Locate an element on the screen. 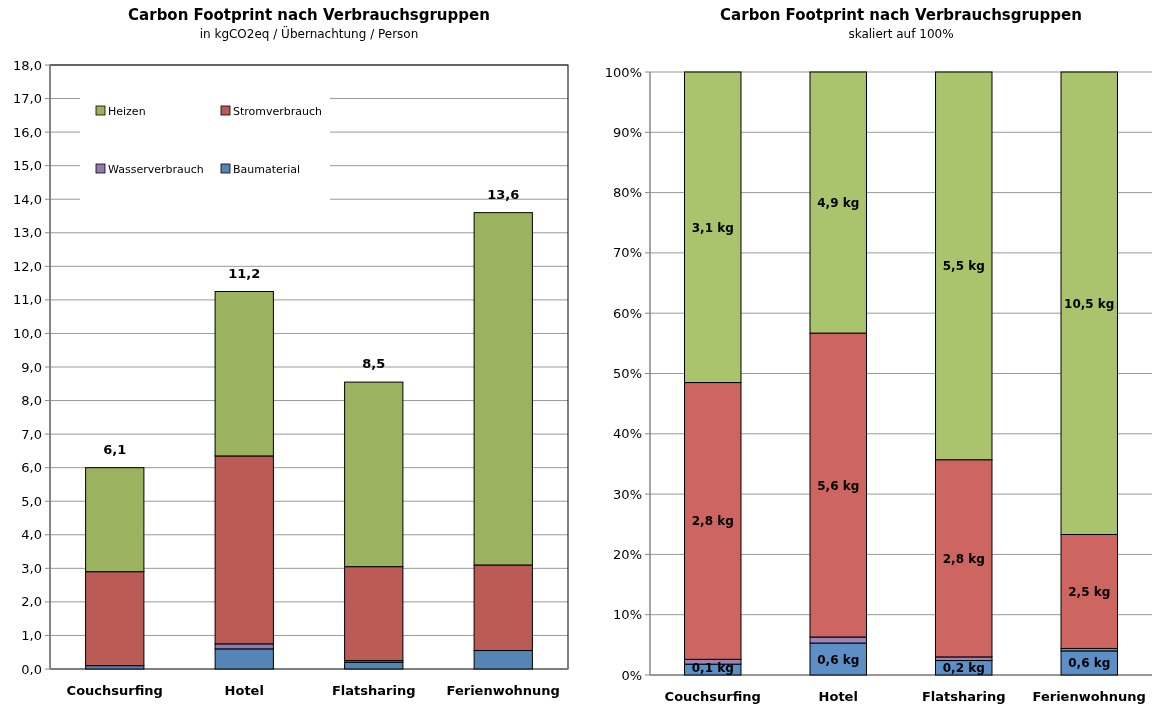 The width and height of the screenshot is (1165, 713). y-tick-label: 9,0 is located at coordinates (31, 367).